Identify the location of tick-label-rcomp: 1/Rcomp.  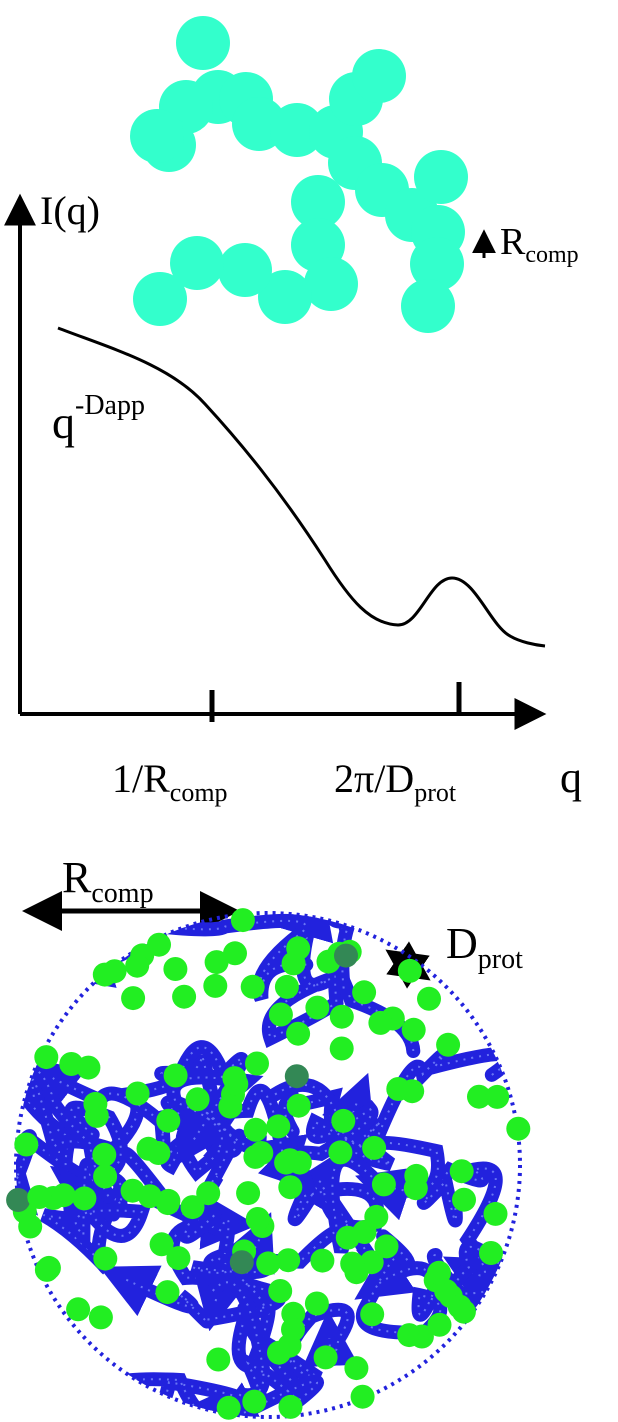
(170, 781).